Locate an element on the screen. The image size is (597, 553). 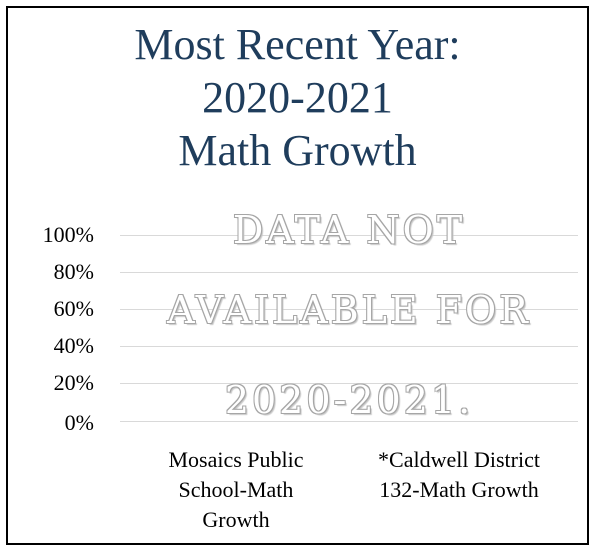
chart-title-line-2: 2020-2021 is located at coordinates (297, 97).